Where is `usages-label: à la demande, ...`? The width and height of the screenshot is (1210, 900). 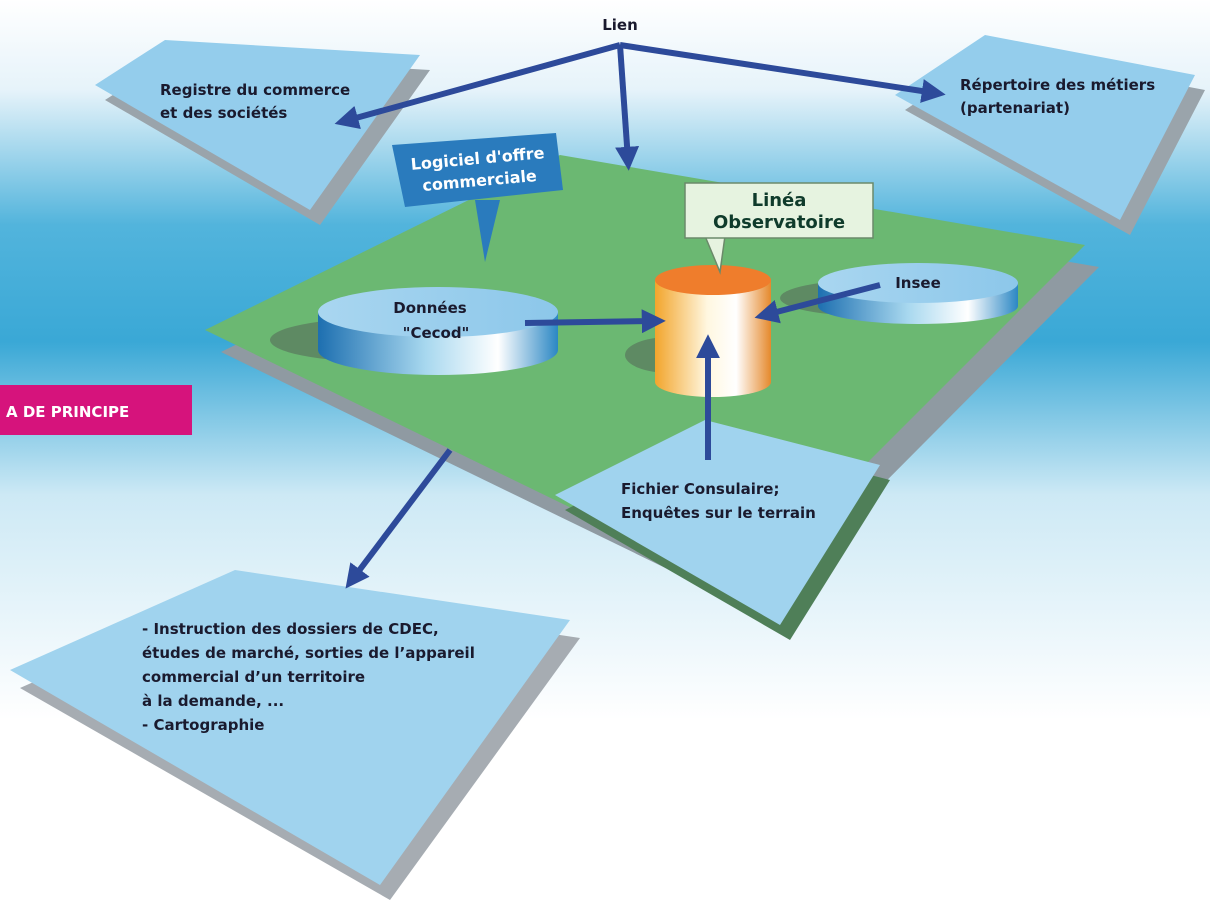
usages-label: à la demande, ... is located at coordinates (213, 701).